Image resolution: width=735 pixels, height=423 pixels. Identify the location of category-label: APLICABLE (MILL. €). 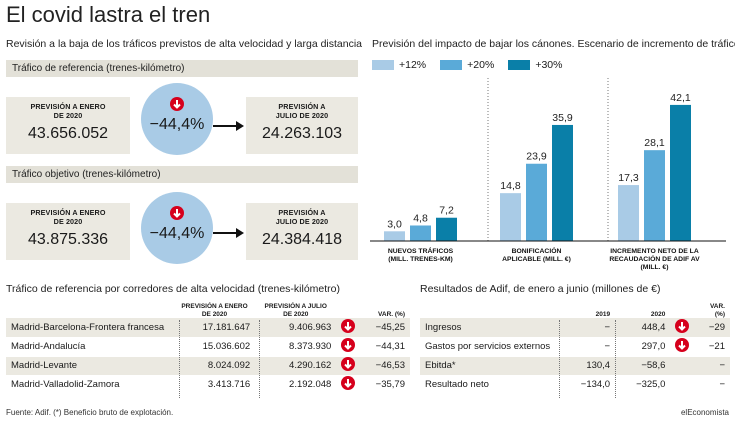
(536, 259).